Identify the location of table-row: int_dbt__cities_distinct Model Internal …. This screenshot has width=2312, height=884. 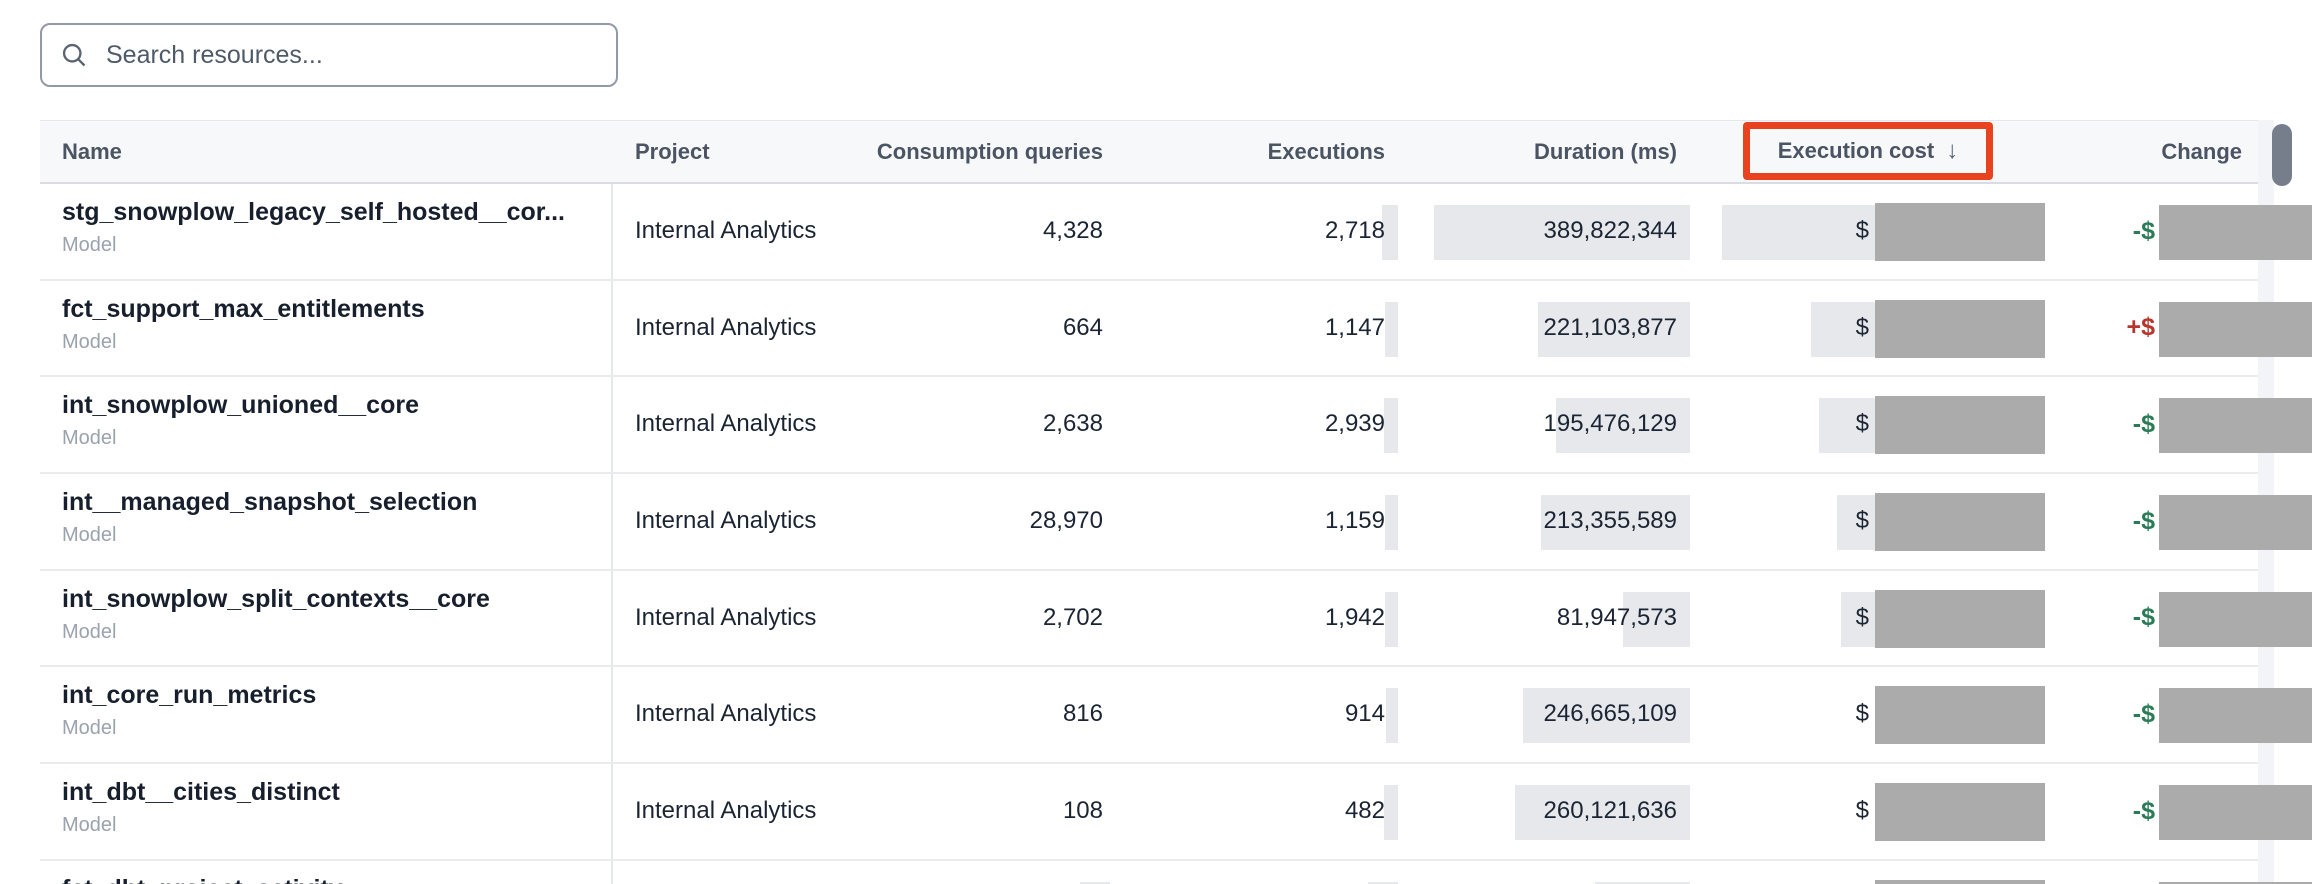
(1176, 812).